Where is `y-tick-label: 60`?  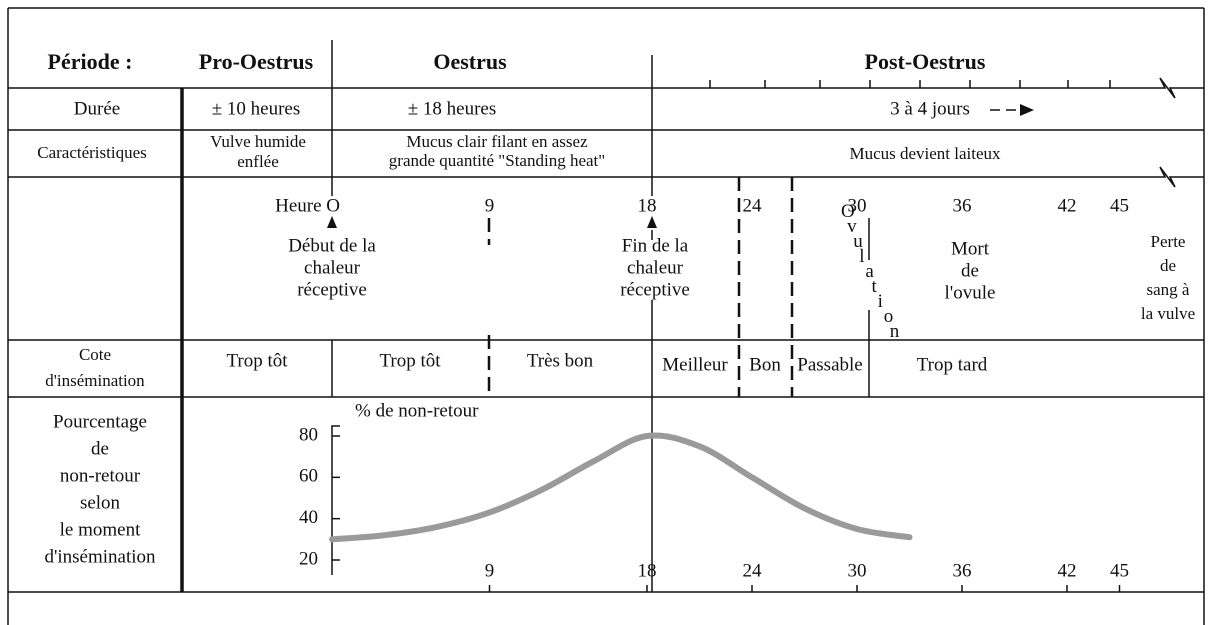 y-tick-label: 60 is located at coordinates (308, 476).